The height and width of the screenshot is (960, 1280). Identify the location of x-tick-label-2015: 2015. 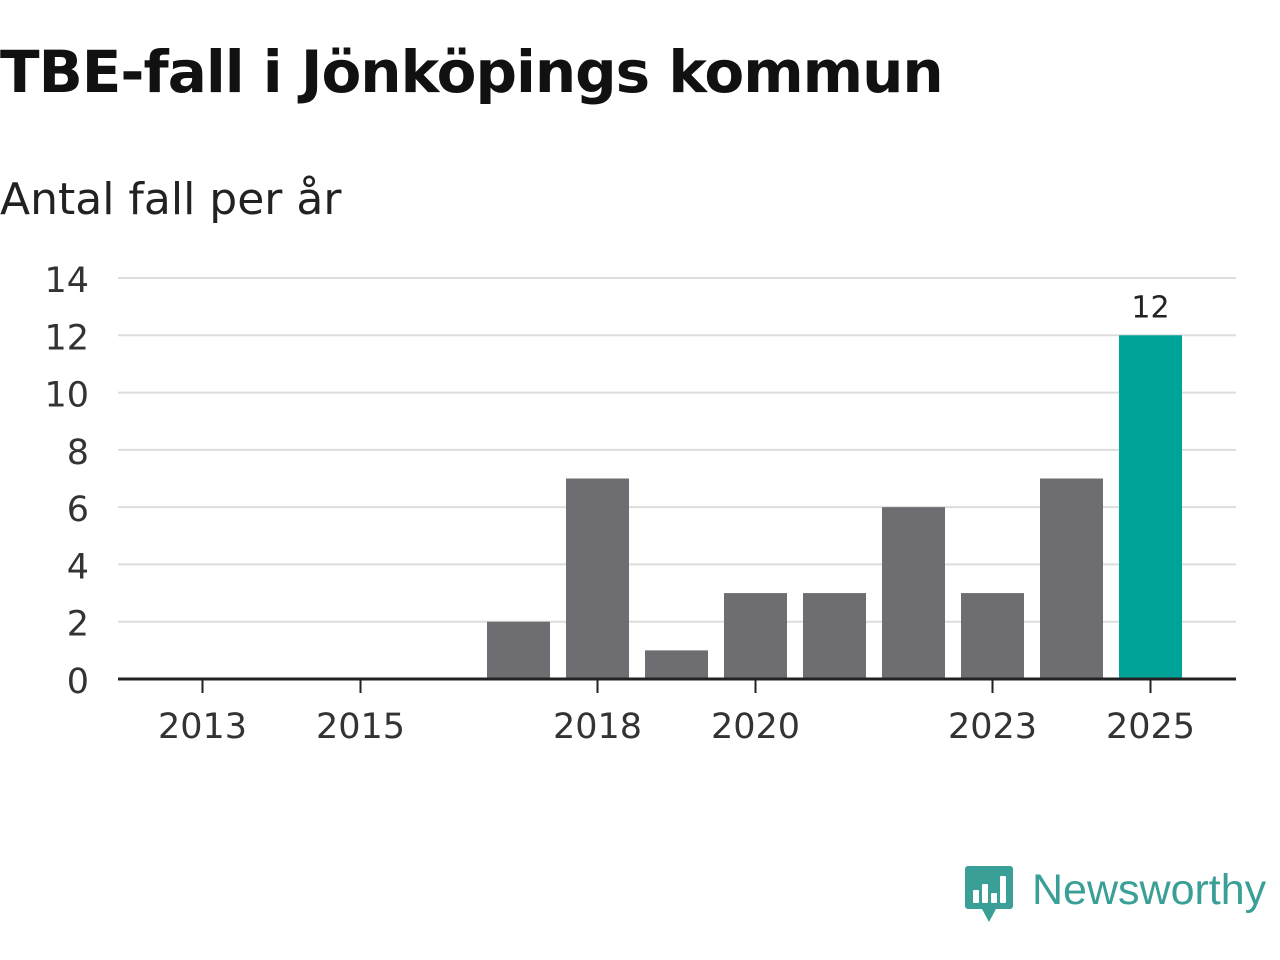
(360, 727).